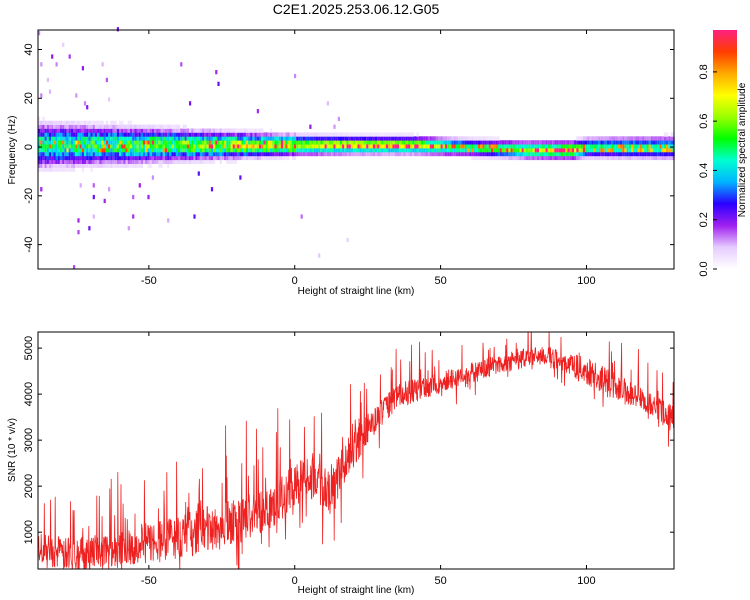  I want to click on y-tick-label: 40, so click(29, 49).